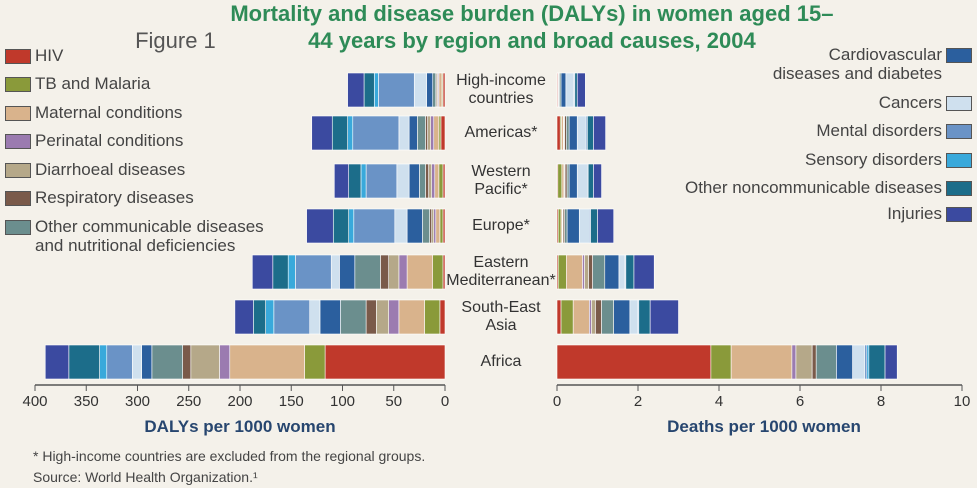  Describe the element at coordinates (764, 426) in the screenshot. I see `x-axis-label: Deaths per 1000 women` at that location.